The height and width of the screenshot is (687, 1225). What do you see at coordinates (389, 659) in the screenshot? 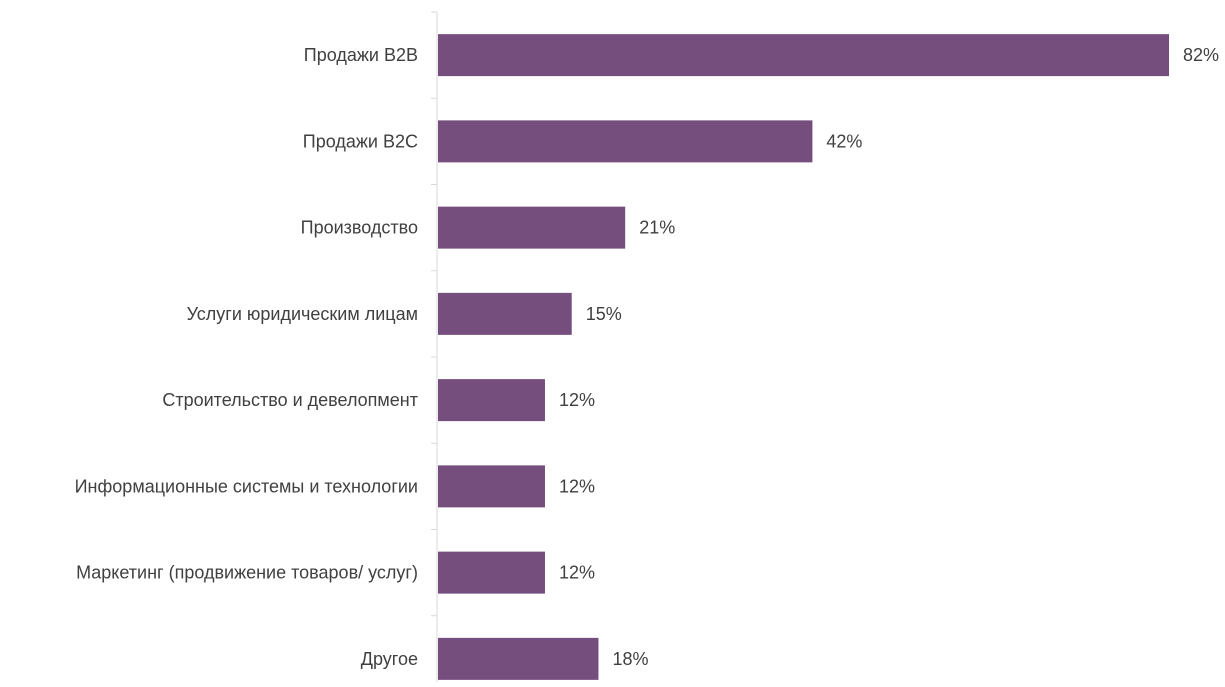
I see `category-label: Другое` at bounding box center [389, 659].